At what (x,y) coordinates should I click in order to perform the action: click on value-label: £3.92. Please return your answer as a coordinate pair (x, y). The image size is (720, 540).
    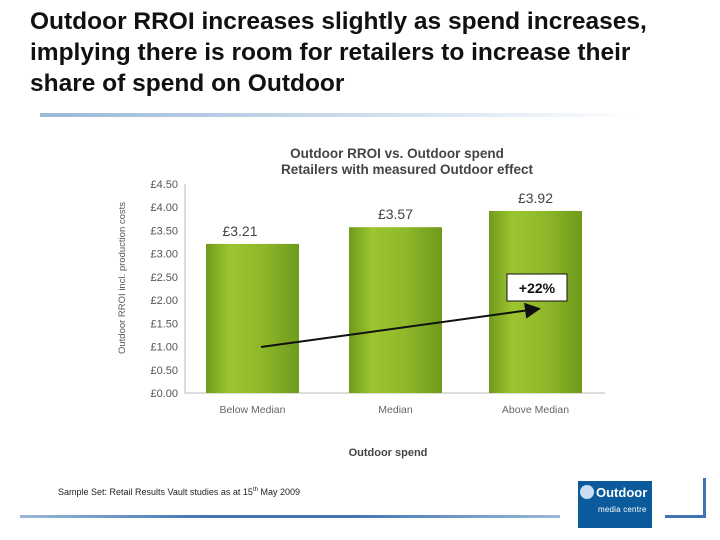
    Looking at the image, I should click on (535, 198).